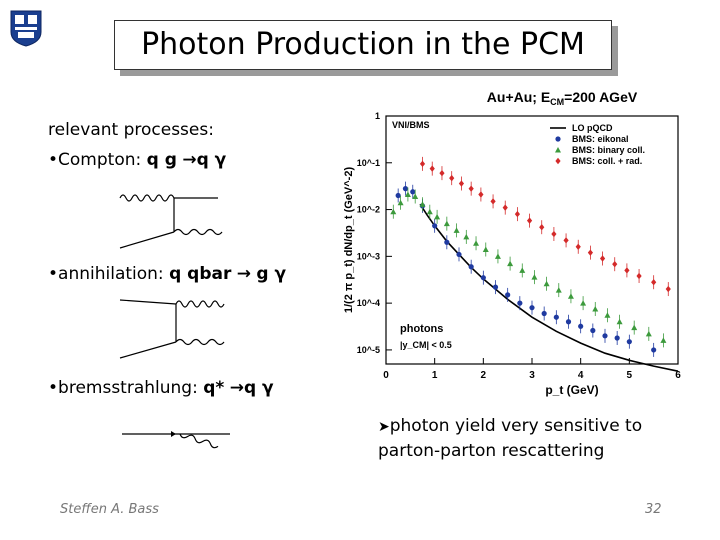  What do you see at coordinates (653, 509) in the screenshot?
I see `page-number: 32` at bounding box center [653, 509].